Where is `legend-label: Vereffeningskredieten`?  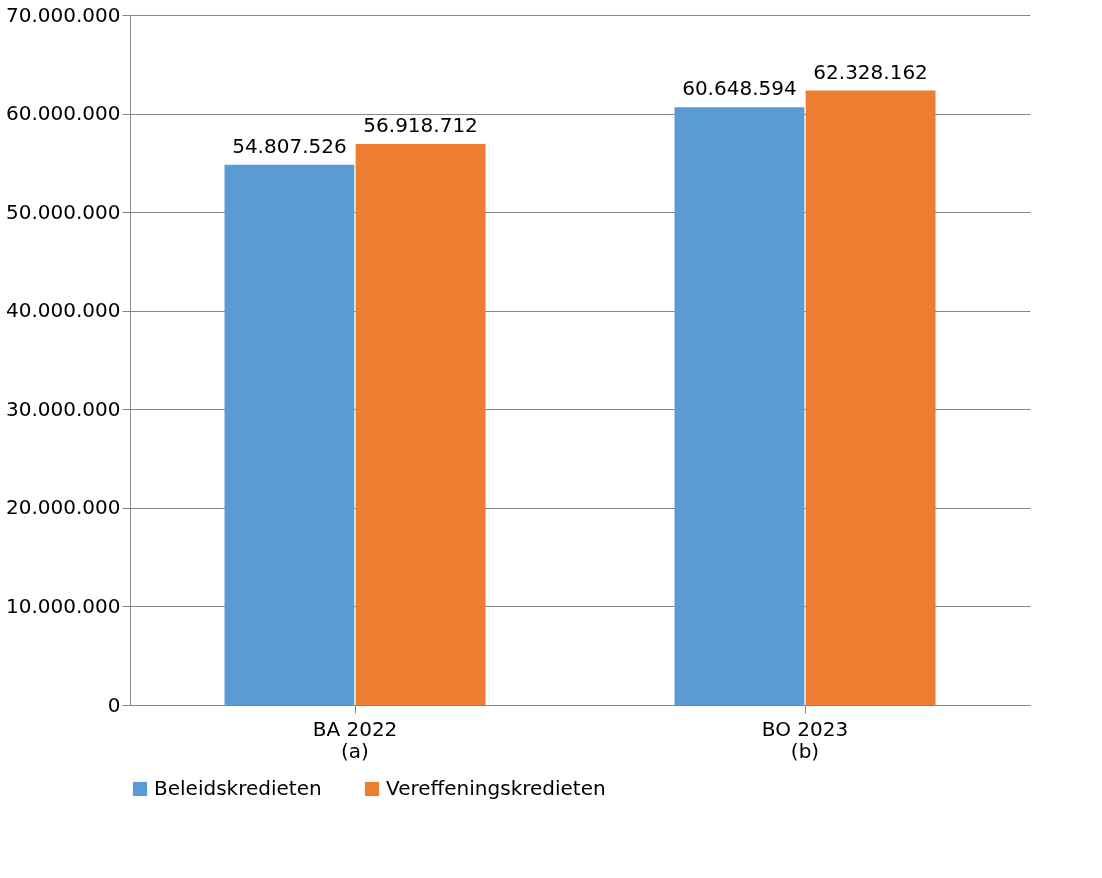 legend-label: Vereffeningskredieten is located at coordinates (496, 788).